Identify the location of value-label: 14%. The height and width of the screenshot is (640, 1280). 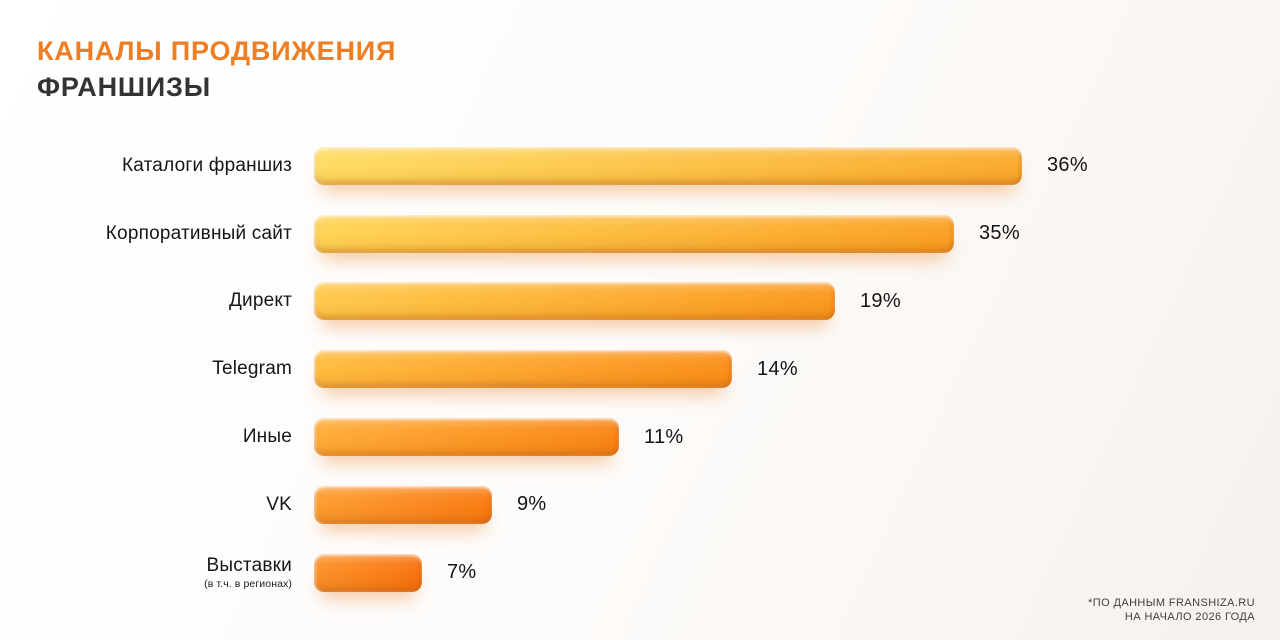
(777, 368).